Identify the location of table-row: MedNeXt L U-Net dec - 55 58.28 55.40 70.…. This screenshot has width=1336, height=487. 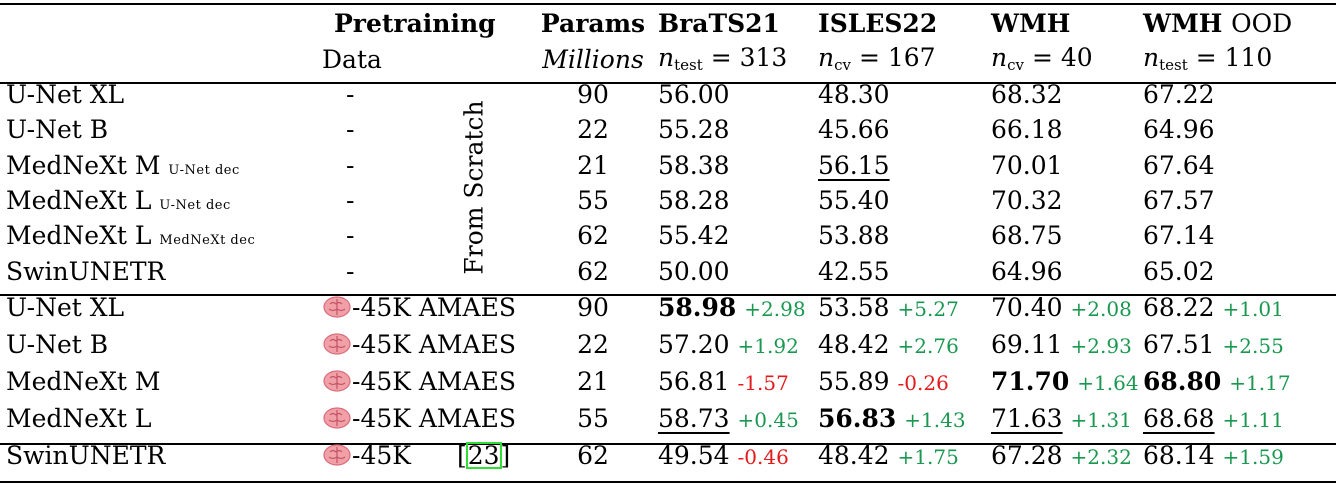
(668, 200).